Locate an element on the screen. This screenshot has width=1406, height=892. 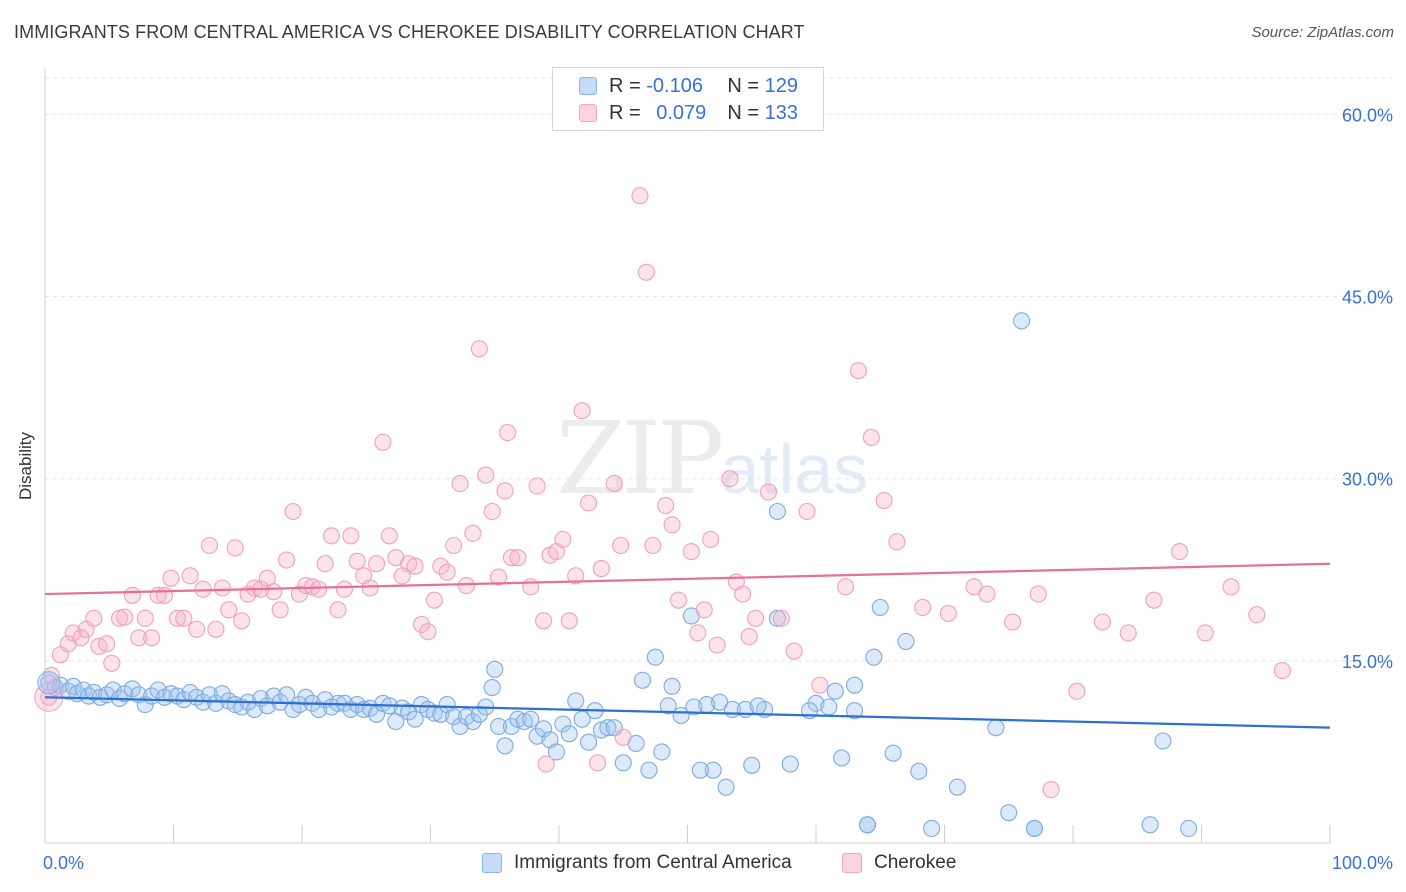
x-tick-label-max: 100.0% is located at coordinates (1362, 863).